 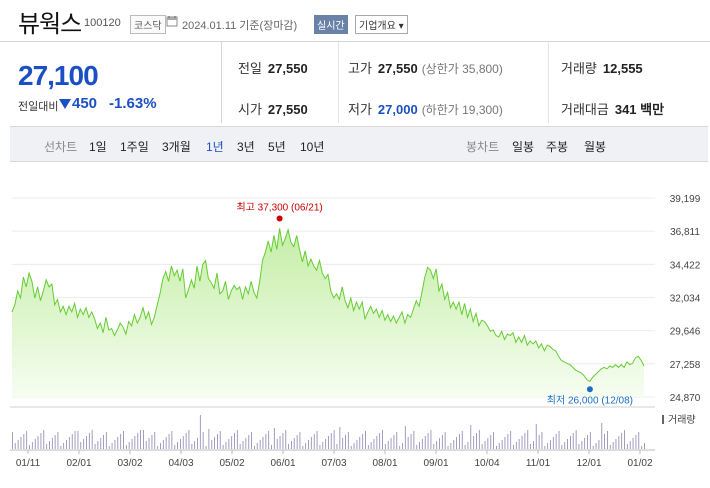 I want to click on x-tick-label: 02/01, so click(x=78, y=463).